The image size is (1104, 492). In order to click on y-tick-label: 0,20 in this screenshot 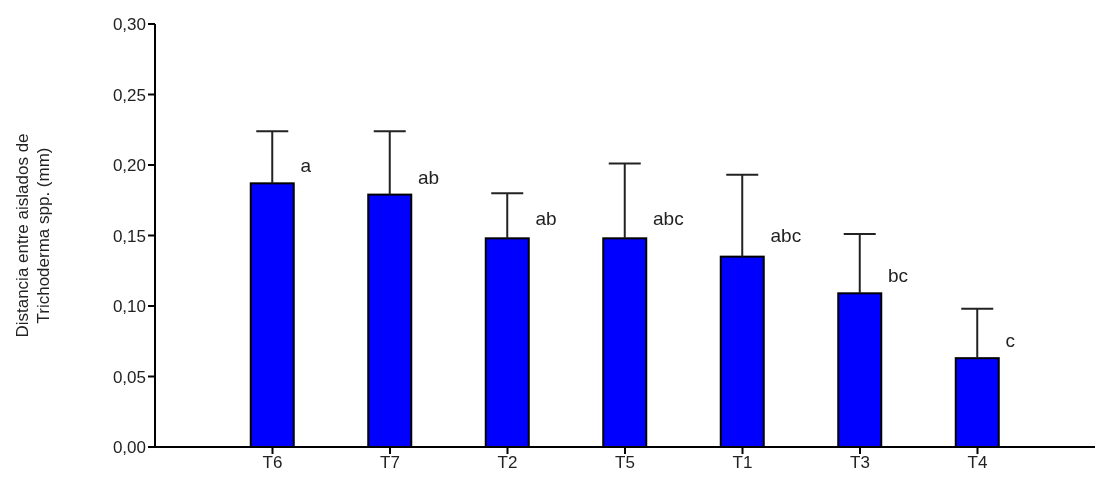, I will do `click(129, 166)`.